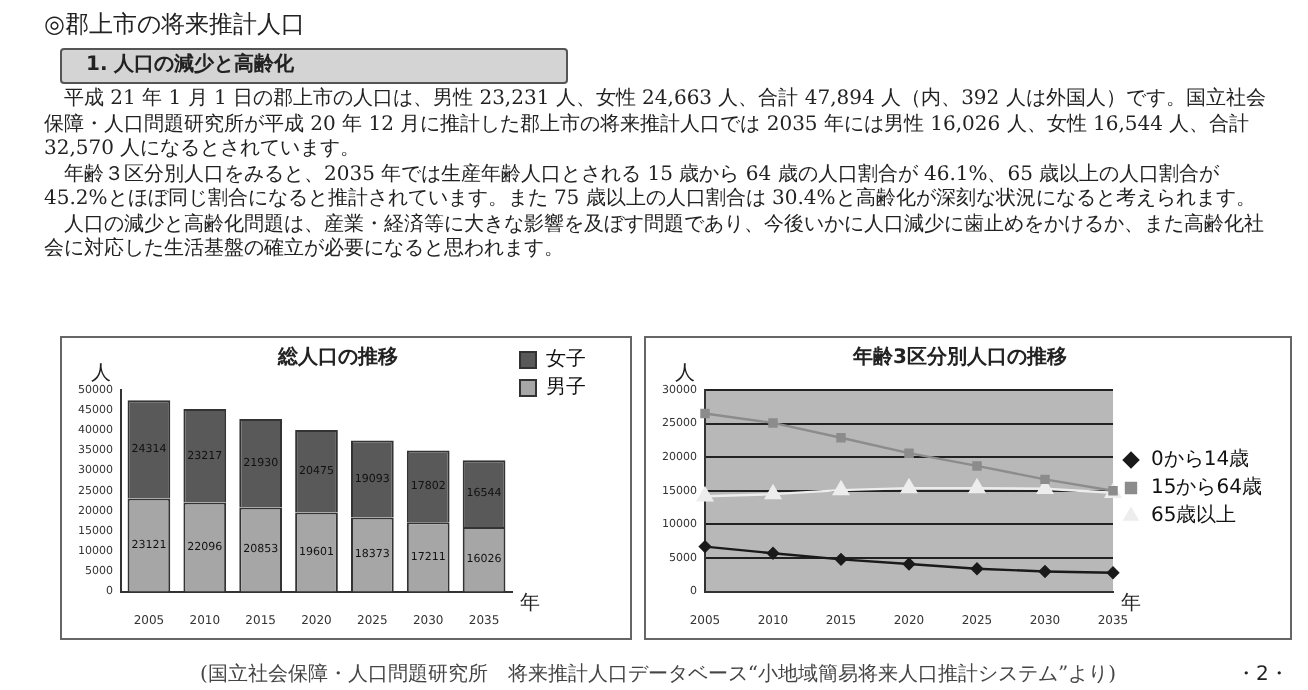  I want to click on chart-title: 年齢3区分別人口の推移, so click(959, 357).